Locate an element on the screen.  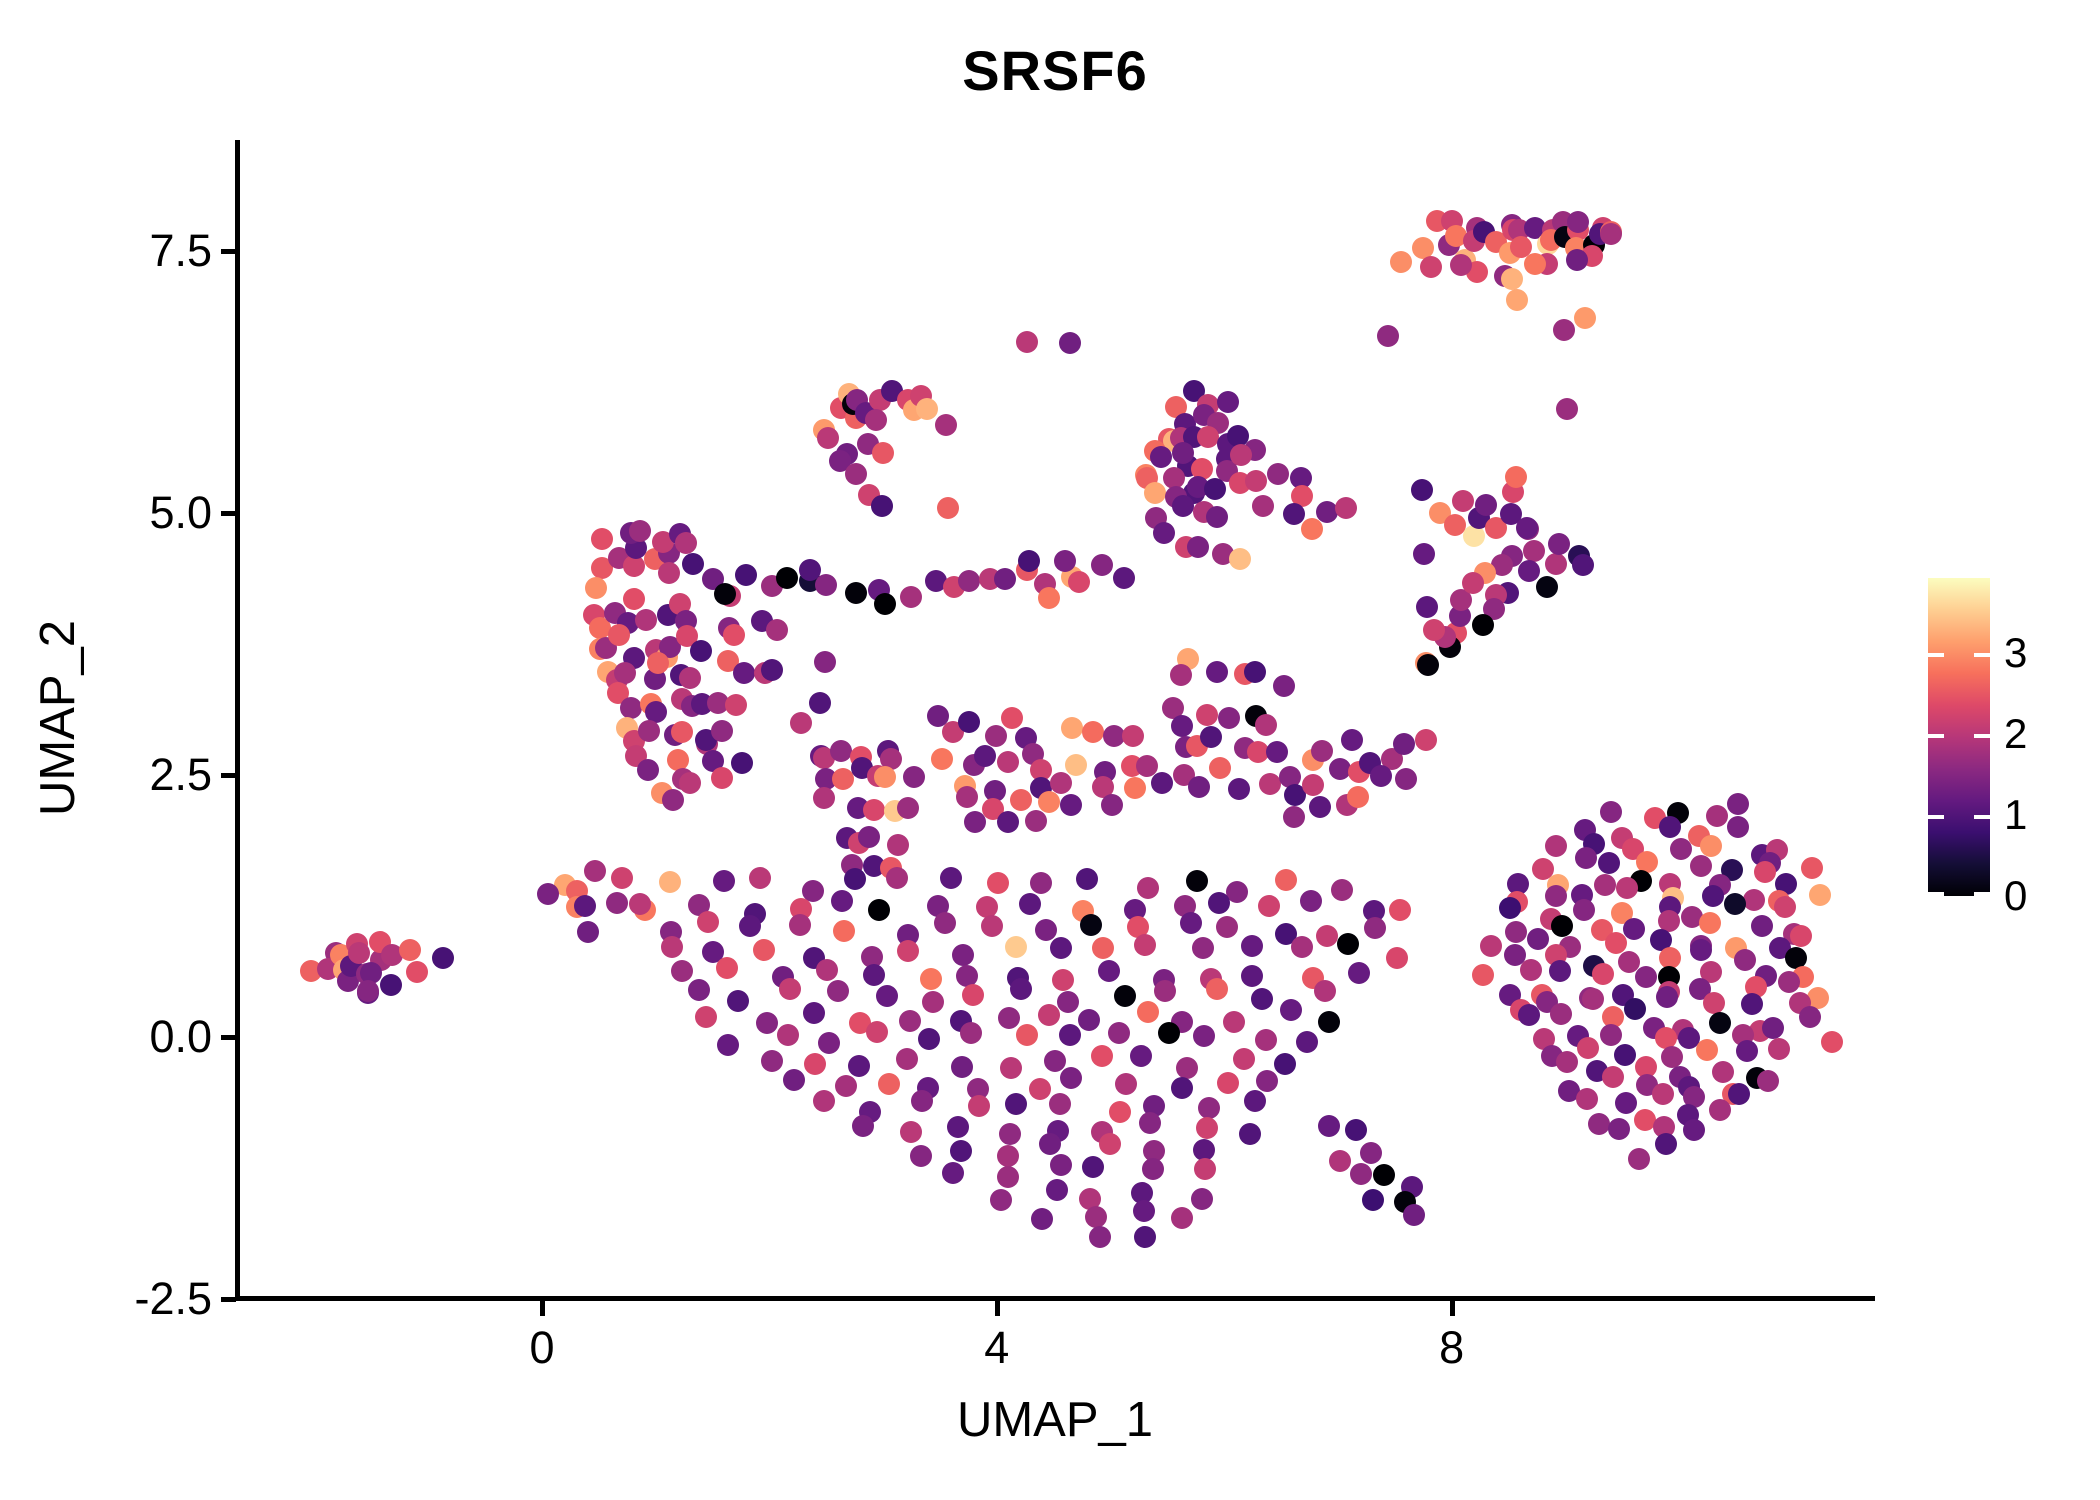
y-axis-tick-label: 0.0 is located at coordinates (180, 1036).